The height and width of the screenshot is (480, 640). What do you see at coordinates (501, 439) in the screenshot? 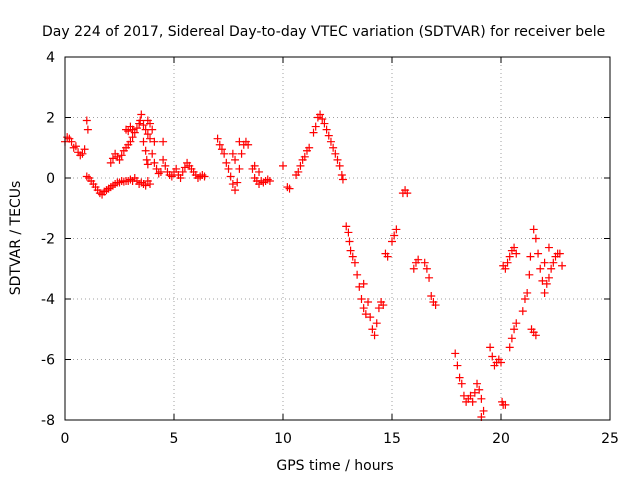
I see `x-tick-label: 20` at bounding box center [501, 439].